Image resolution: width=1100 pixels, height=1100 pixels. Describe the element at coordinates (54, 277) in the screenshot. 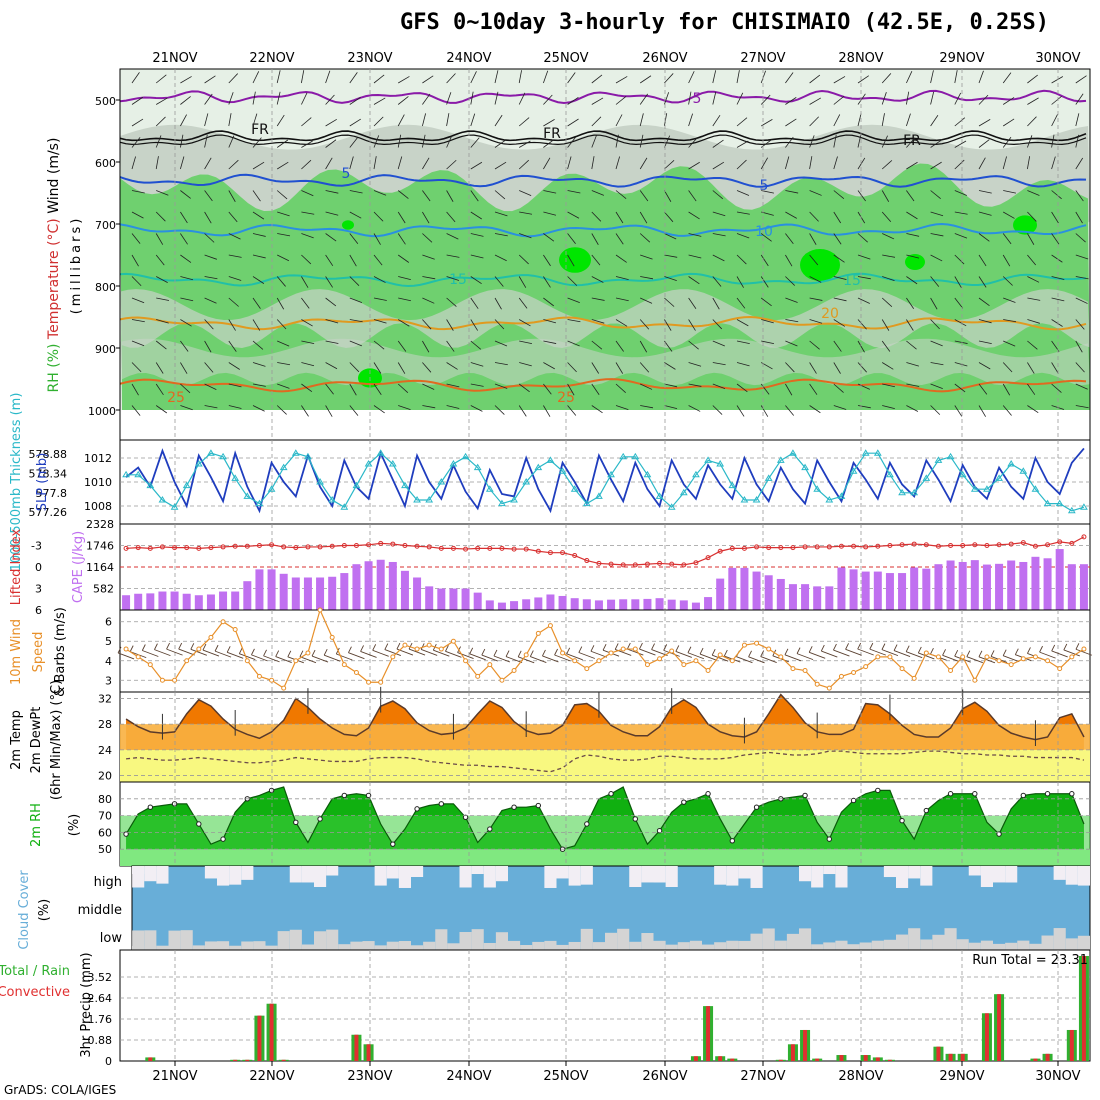

I see `upper-ylabel-part: Temperature (°C)` at that location.